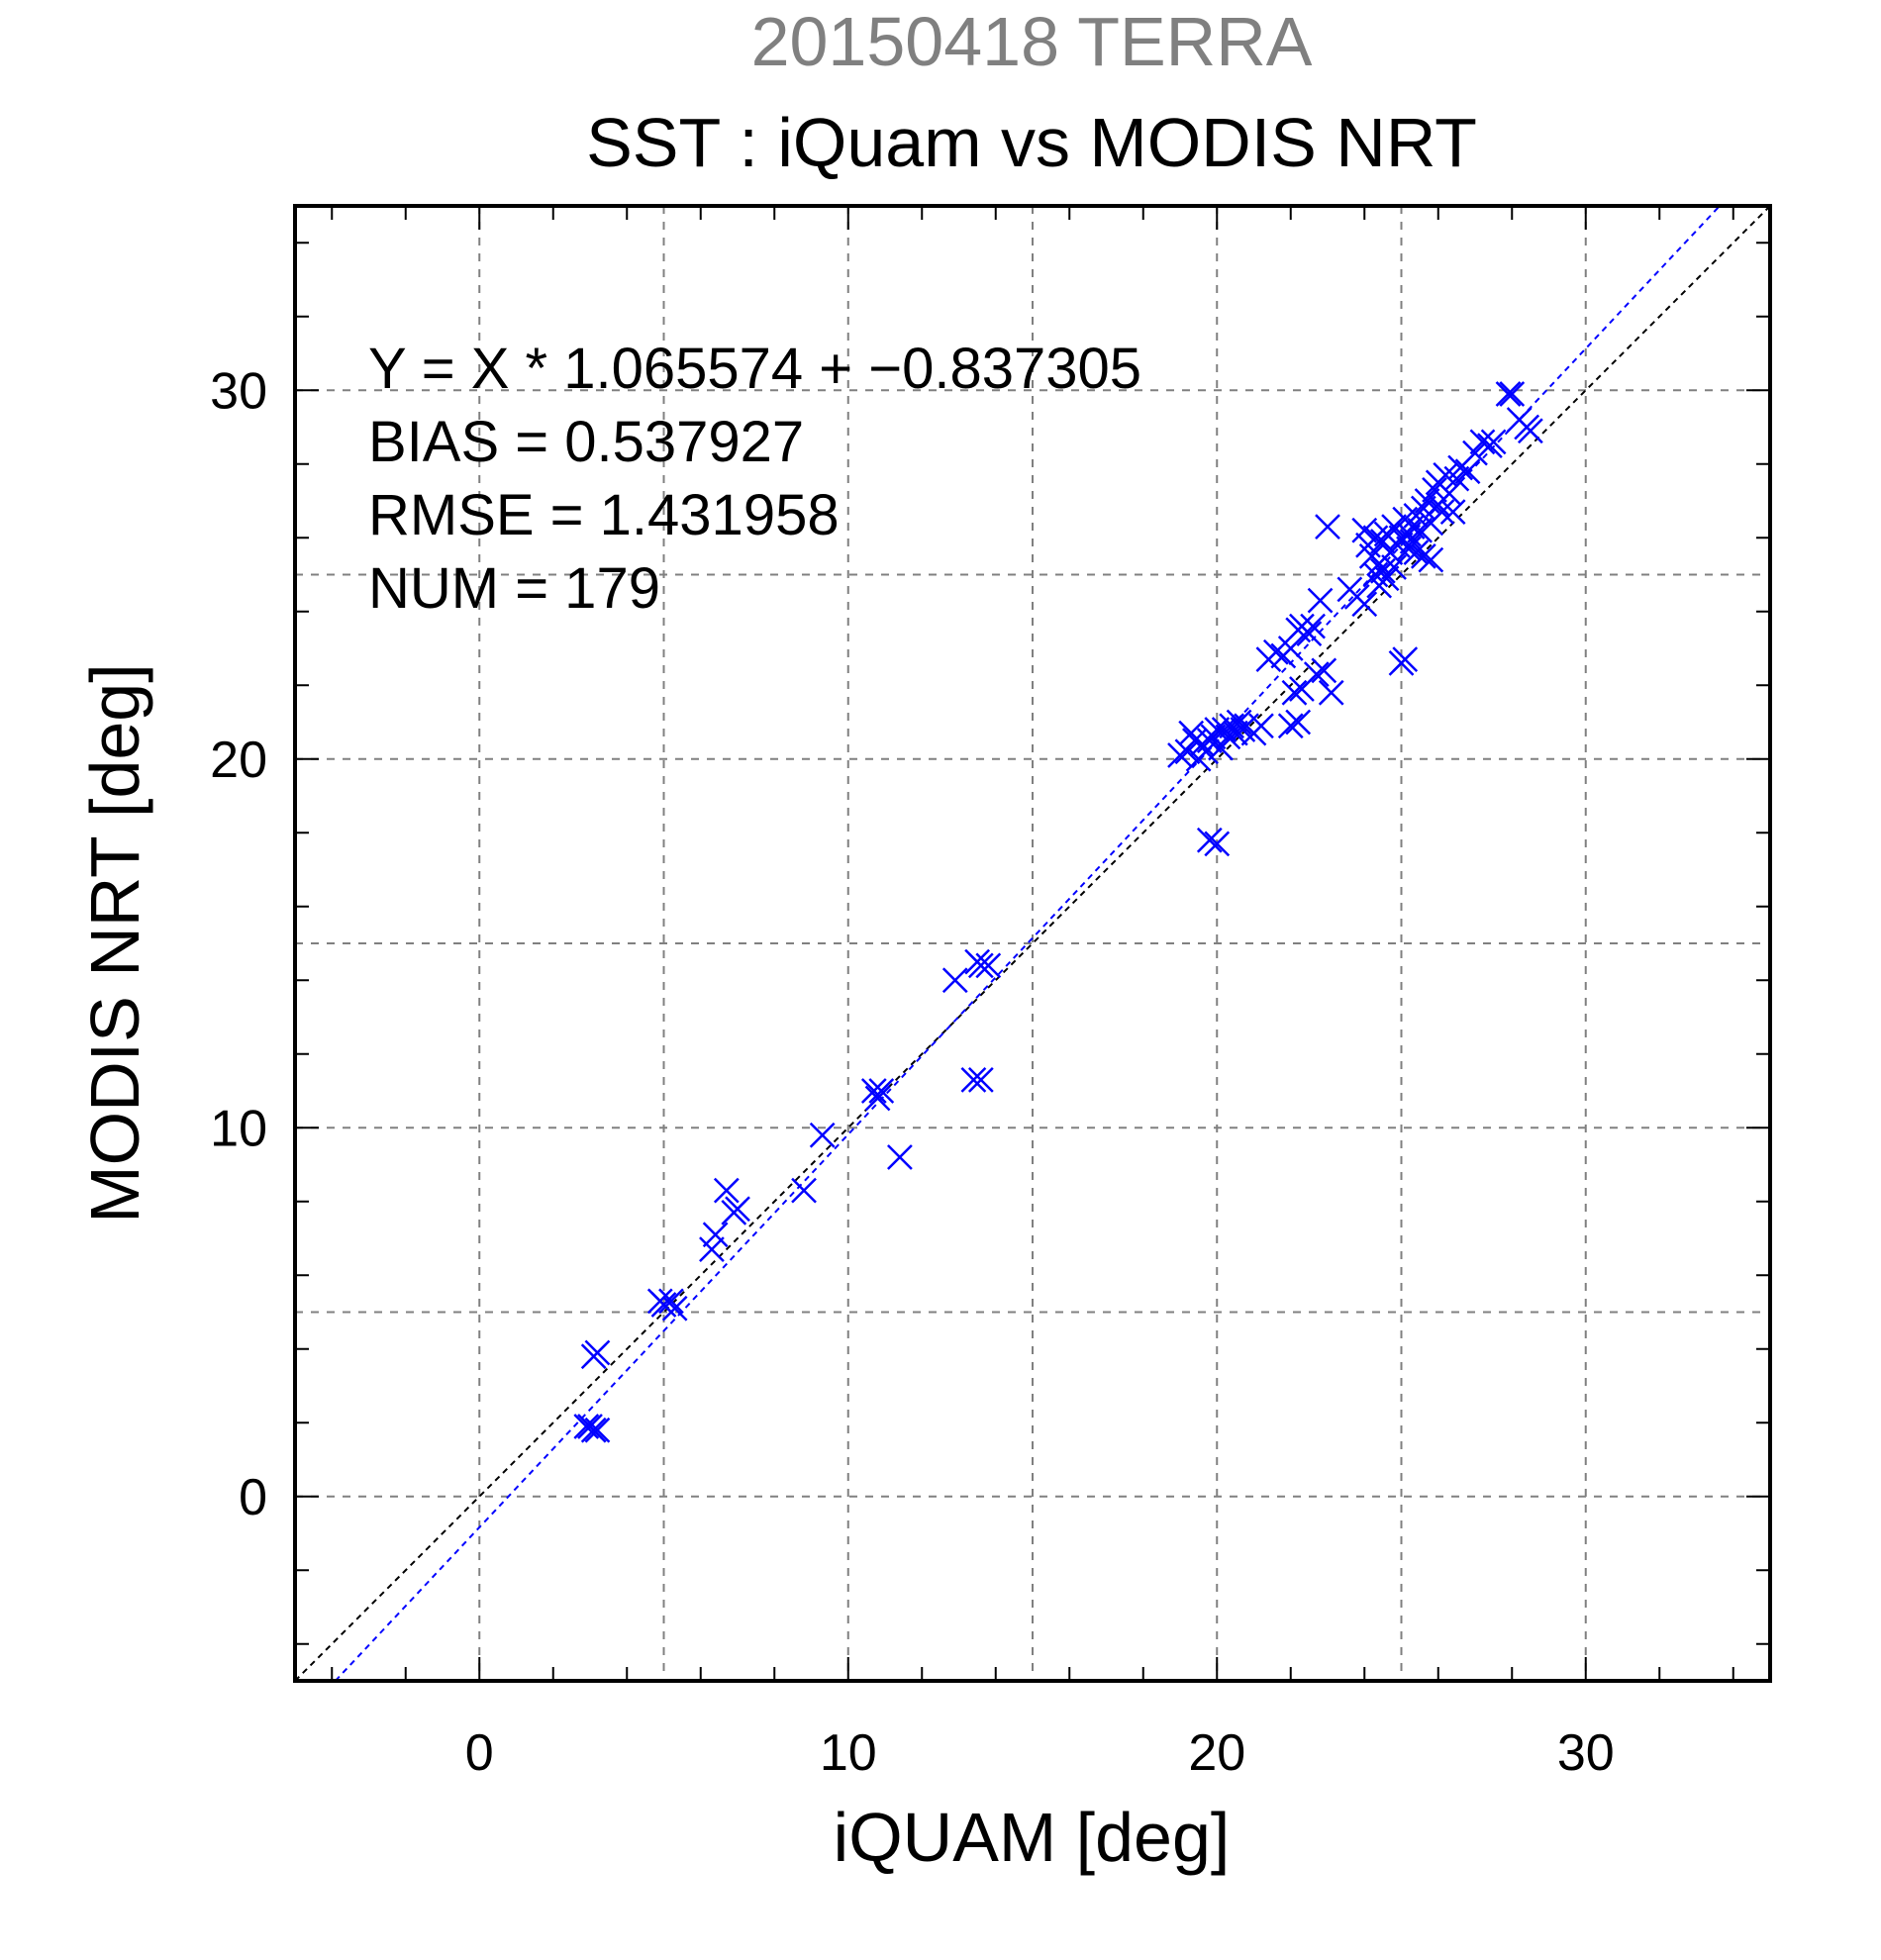 The image size is (1881, 1960). What do you see at coordinates (849, 1753) in the screenshot?
I see `x-tick-label: 10` at bounding box center [849, 1753].